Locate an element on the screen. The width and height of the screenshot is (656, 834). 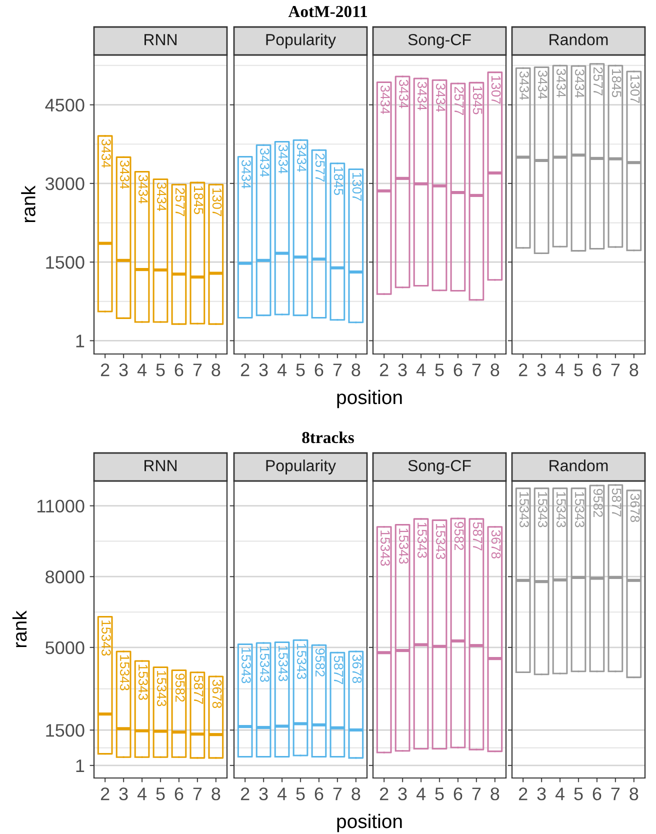
text: 8tracks is located at coordinates (328, 437).